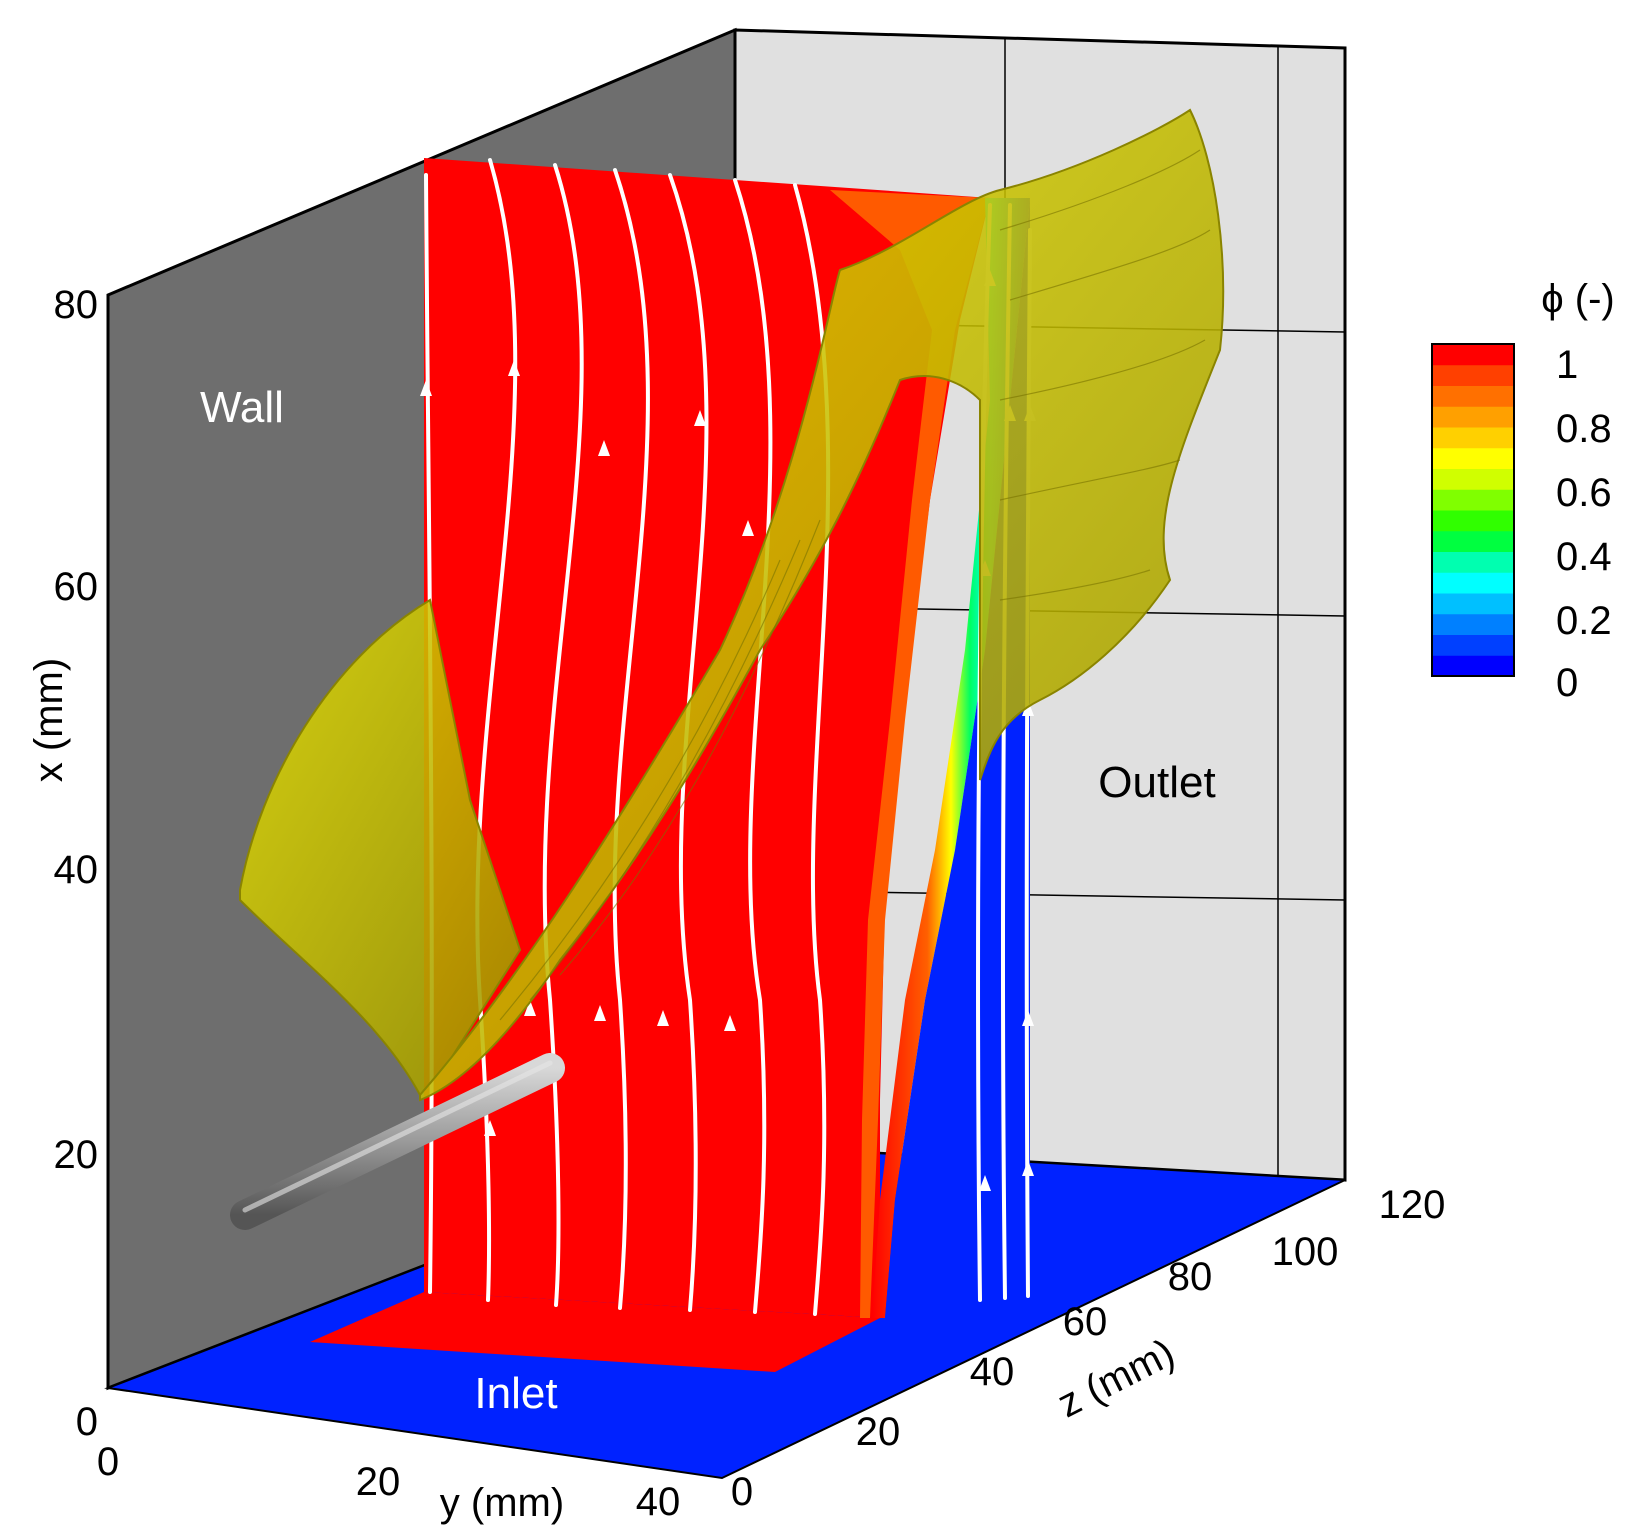 Image resolution: width=1648 pixels, height=1534 pixels. What do you see at coordinates (502, 1503) in the screenshot?
I see `y-axis-title: y (mm)` at bounding box center [502, 1503].